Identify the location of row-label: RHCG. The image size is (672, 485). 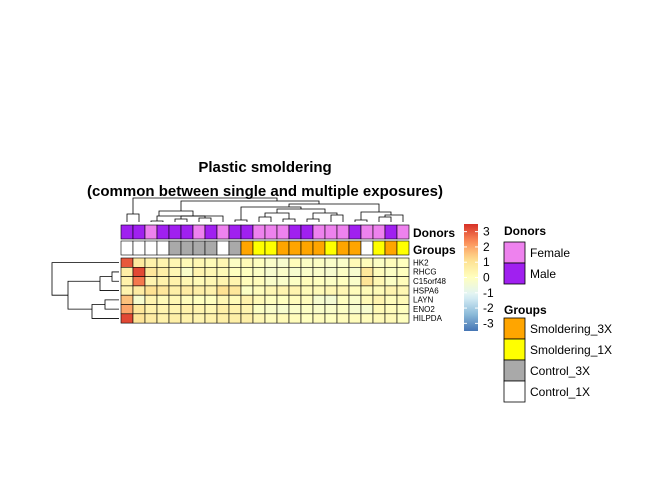
(425, 272).